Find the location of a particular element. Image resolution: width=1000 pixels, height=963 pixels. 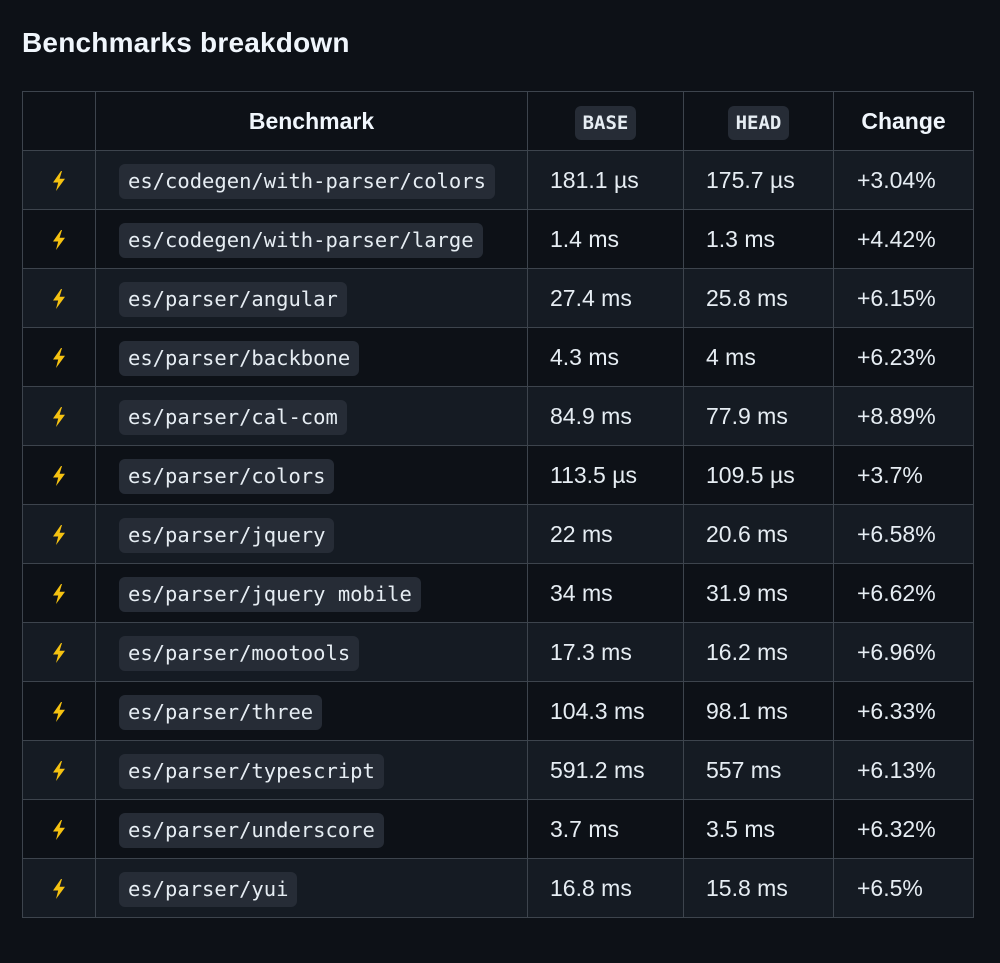

base-cell: 27.4 ms is located at coordinates (605, 298).